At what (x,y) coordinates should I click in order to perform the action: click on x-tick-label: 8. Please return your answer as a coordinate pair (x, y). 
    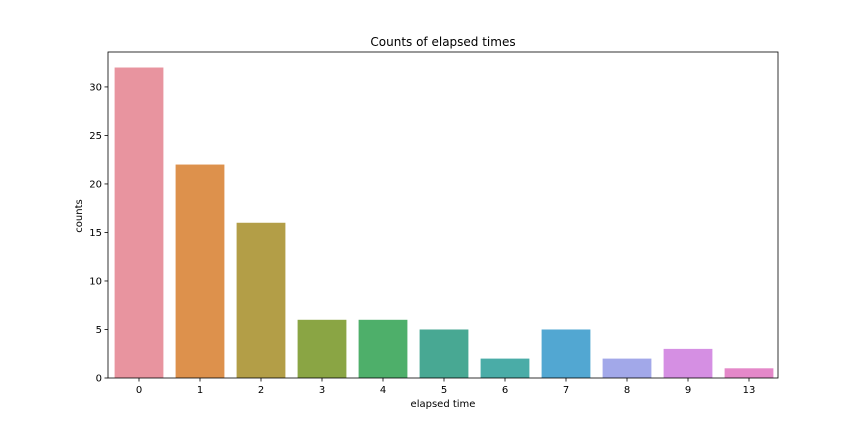
    Looking at the image, I should click on (627, 390).